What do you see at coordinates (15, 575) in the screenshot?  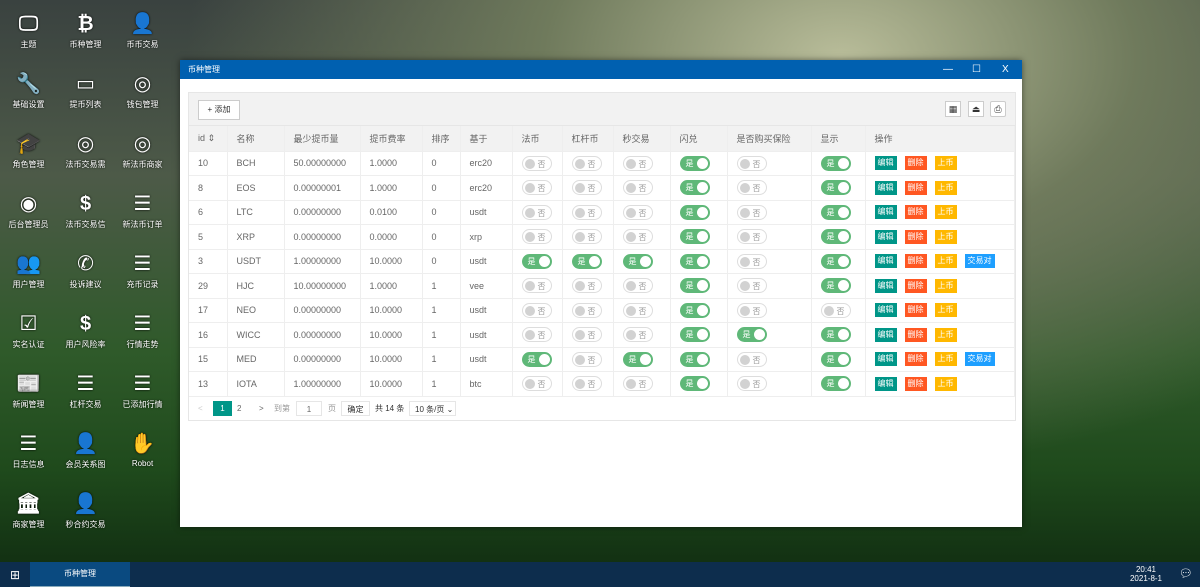 I see `windows-icon: ⊞` at bounding box center [15, 575].